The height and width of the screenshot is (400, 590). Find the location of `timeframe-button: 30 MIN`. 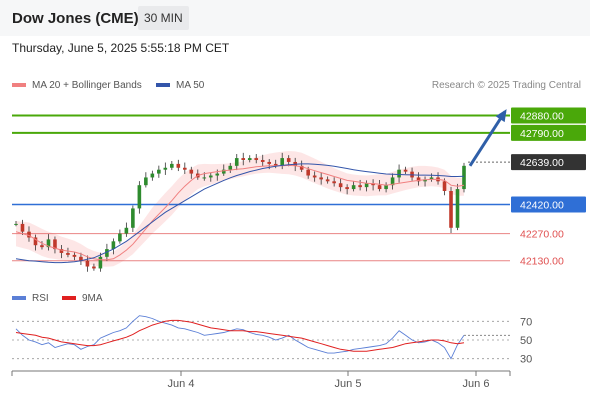

timeframe-button: 30 MIN is located at coordinates (163, 18).